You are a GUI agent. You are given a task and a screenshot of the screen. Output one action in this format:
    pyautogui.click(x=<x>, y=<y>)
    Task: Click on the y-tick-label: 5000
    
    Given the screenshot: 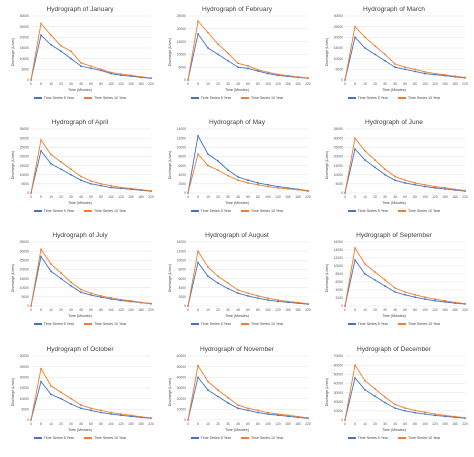 What is the action you would take?
    pyautogui.click(x=182, y=67)
    